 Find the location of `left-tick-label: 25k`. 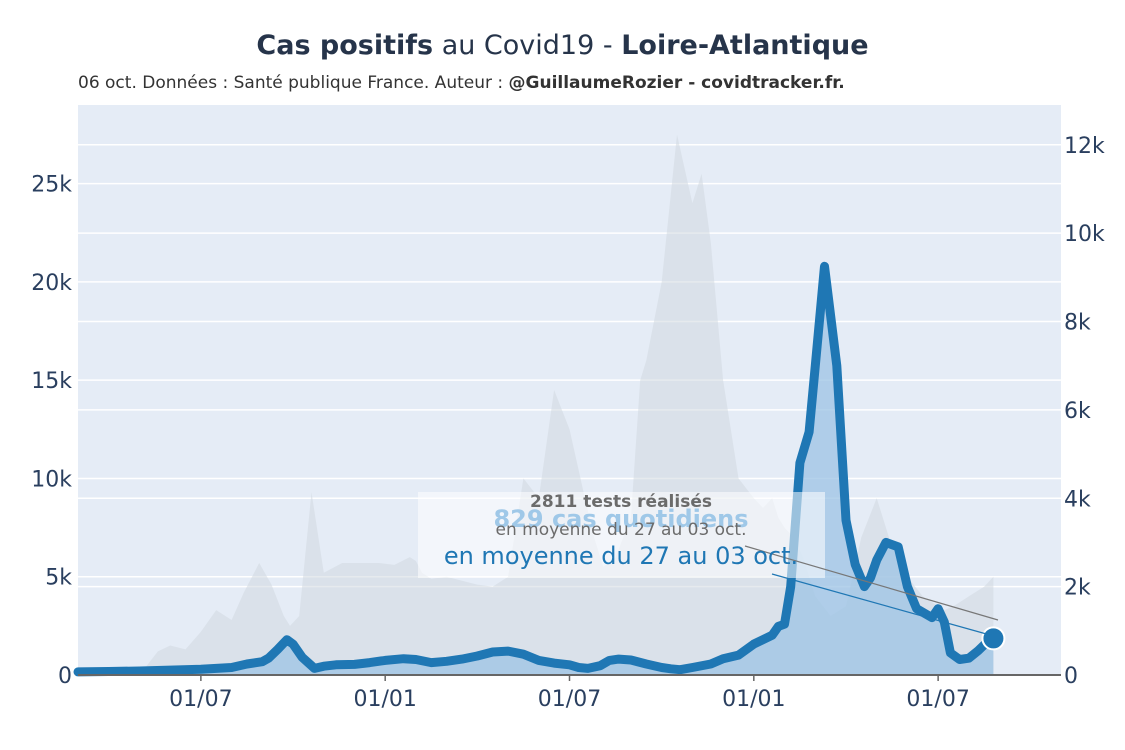

left-tick-label: 25k is located at coordinates (51, 185).